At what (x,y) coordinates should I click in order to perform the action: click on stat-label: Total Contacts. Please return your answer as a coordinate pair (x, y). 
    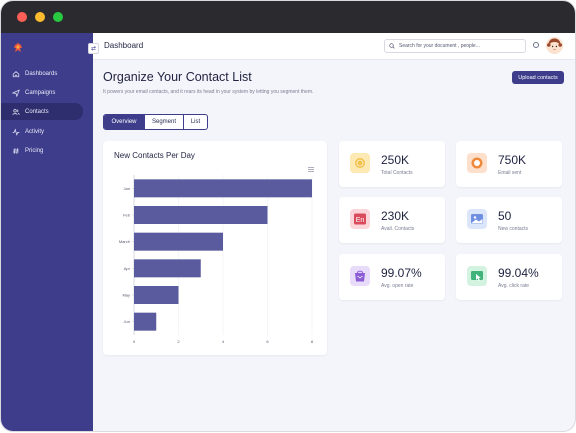
    Looking at the image, I should click on (397, 173).